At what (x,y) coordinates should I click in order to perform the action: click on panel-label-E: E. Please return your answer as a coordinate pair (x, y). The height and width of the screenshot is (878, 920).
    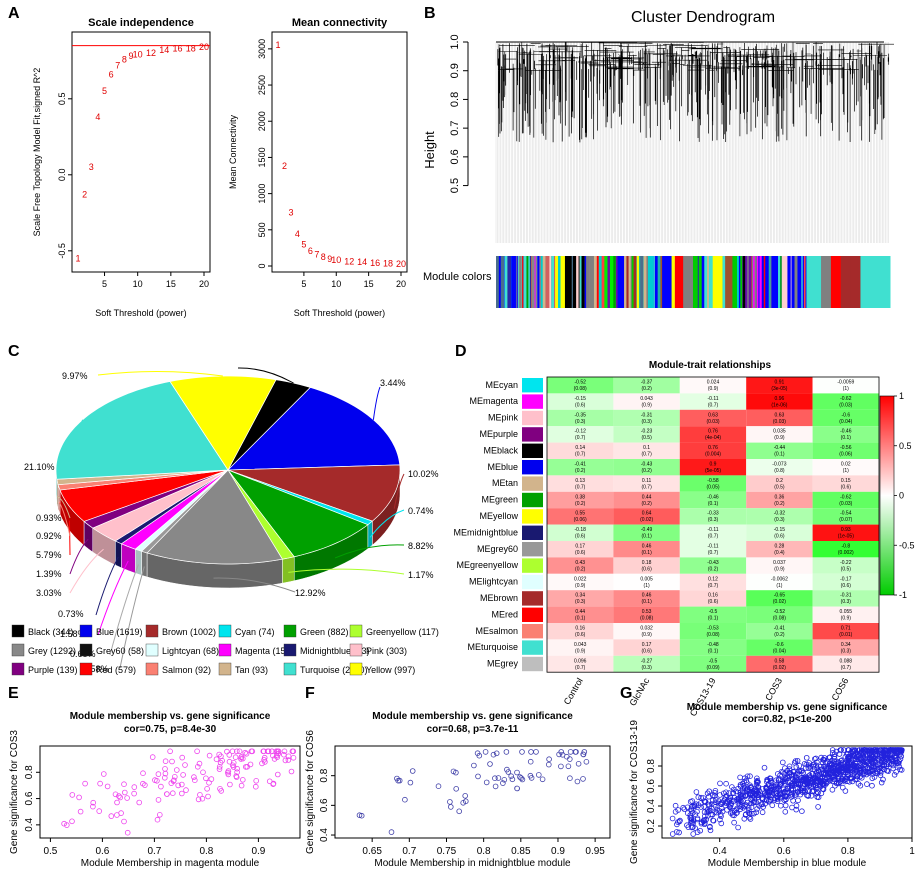
    Looking at the image, I should click on (13, 693).